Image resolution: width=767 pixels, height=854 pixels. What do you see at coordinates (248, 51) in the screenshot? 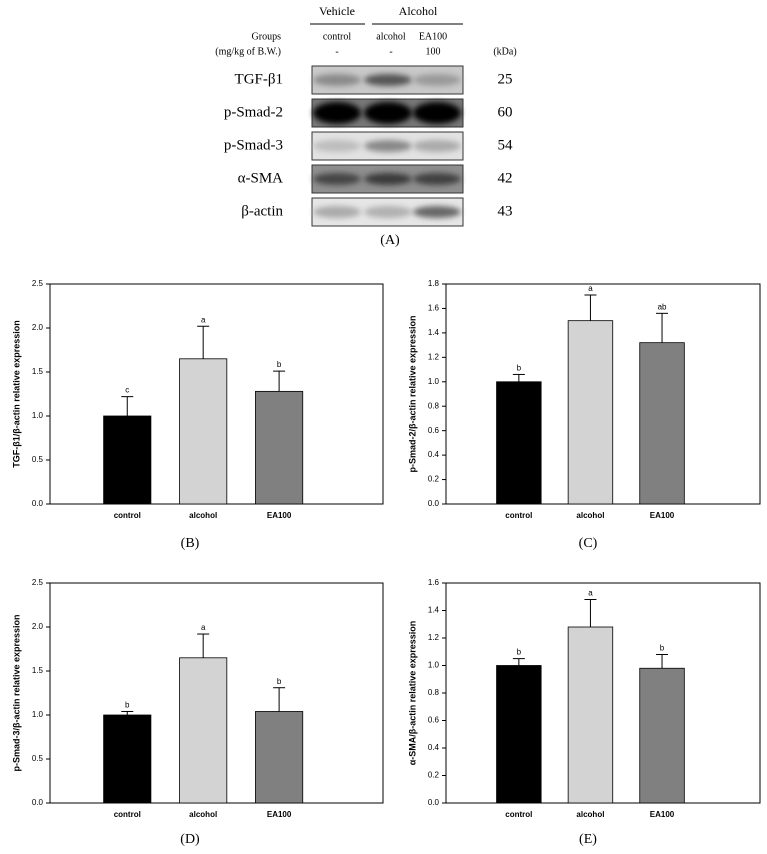
I see `dose-label: (mg/kg of B.W.)` at bounding box center [248, 51].